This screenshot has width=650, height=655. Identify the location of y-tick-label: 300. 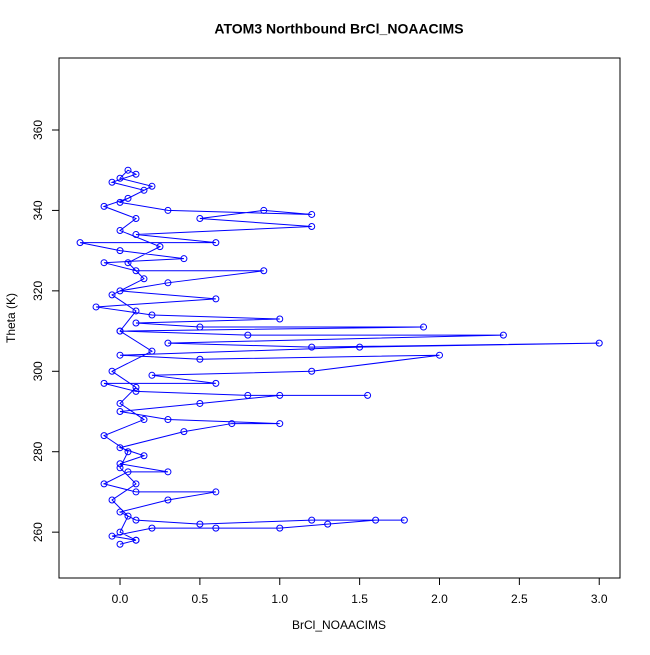
(38, 371).